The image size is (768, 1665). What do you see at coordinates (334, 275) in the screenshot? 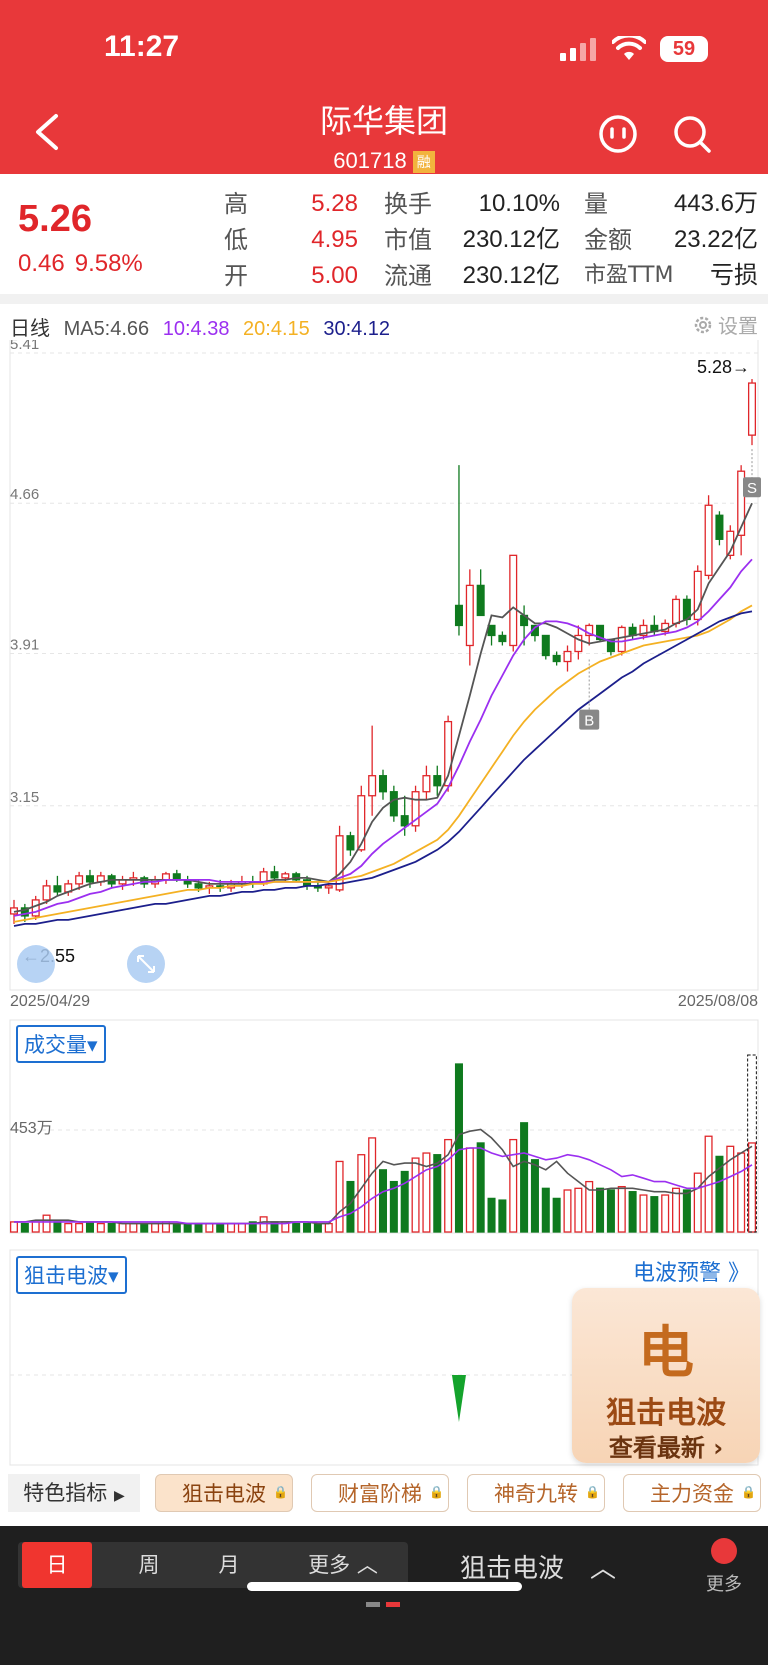
I see `quote-value: 5.00` at bounding box center [334, 275].